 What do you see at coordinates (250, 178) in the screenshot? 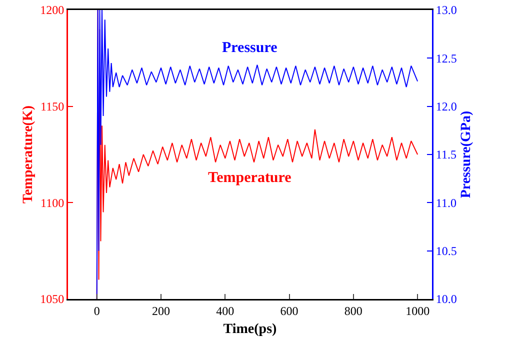
I see `series-label: Temperature` at bounding box center [250, 178].